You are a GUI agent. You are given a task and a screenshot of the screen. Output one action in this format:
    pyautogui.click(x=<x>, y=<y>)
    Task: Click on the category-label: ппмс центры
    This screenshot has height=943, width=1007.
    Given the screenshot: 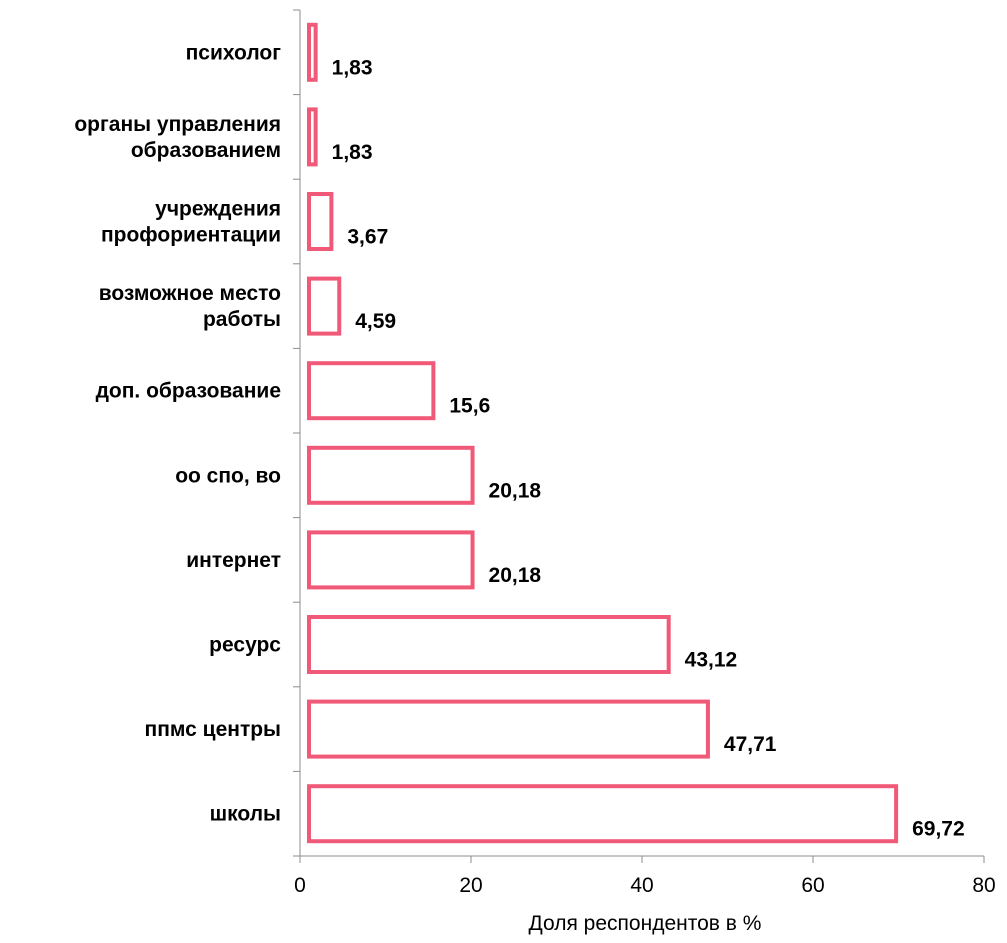 What is the action you would take?
    pyautogui.click(x=213, y=729)
    